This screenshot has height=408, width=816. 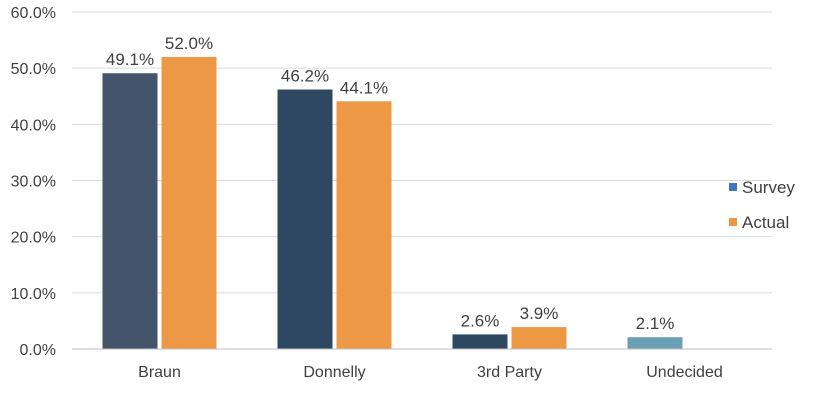 I want to click on legend-label-survey: Survey, so click(x=768, y=187).